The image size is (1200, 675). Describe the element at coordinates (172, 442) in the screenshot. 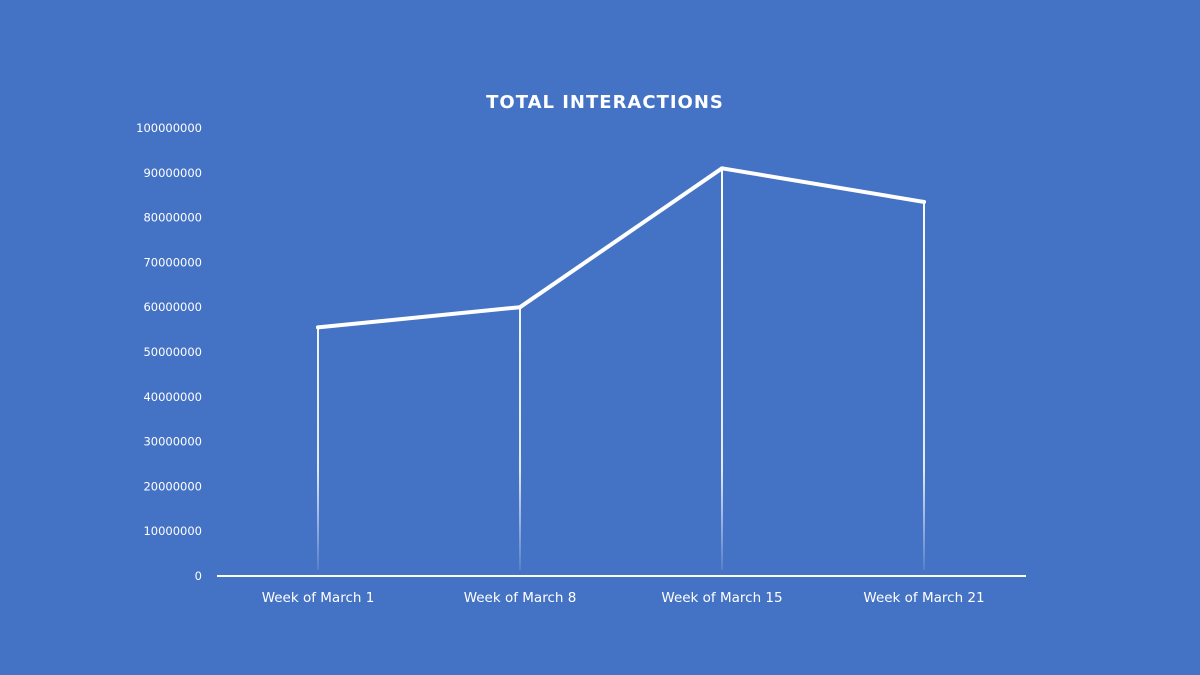

I see `y-tick-label: 30000000` at that location.